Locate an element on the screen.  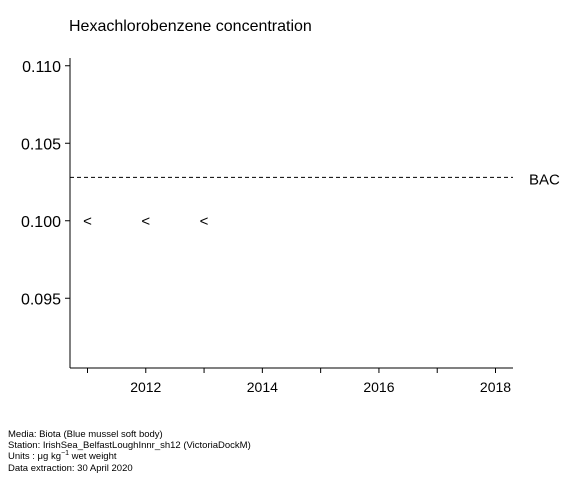
footer-units-suffix: wet weight is located at coordinates (92, 457).